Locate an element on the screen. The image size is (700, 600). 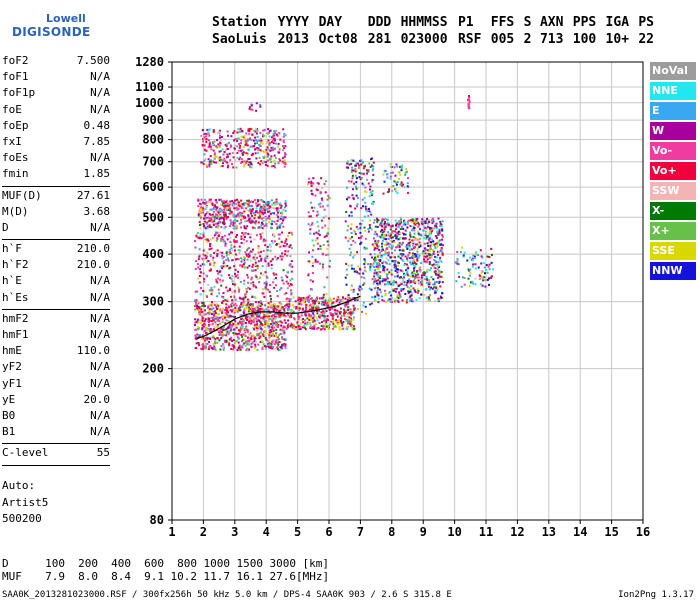
param-name: C-level is located at coordinates (25, 453).